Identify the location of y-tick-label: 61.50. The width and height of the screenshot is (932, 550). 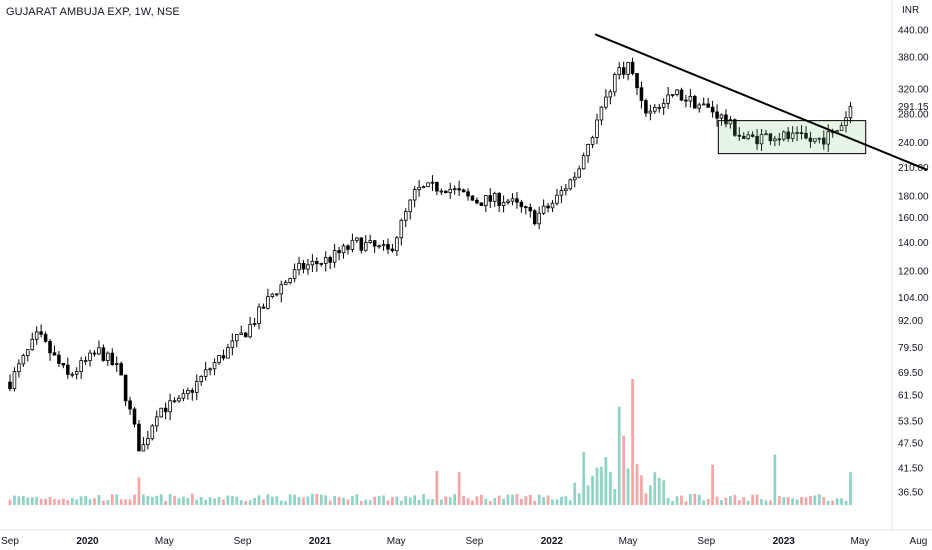
(910, 396).